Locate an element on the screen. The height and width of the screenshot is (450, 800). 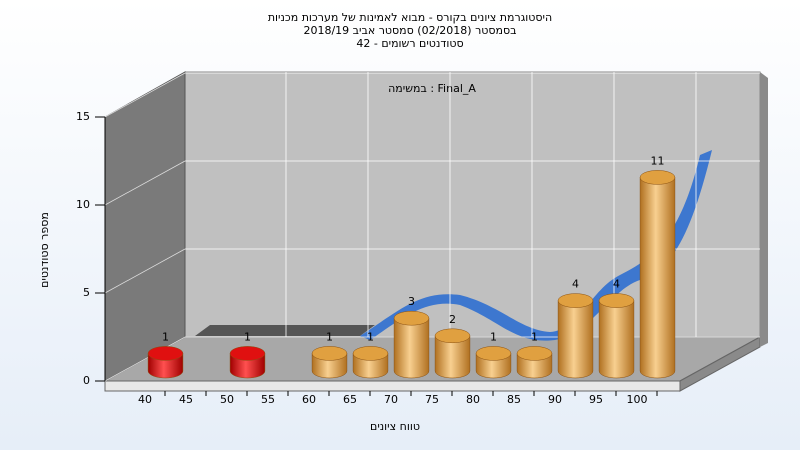
y-tick-label: 0 is located at coordinates (86, 380).